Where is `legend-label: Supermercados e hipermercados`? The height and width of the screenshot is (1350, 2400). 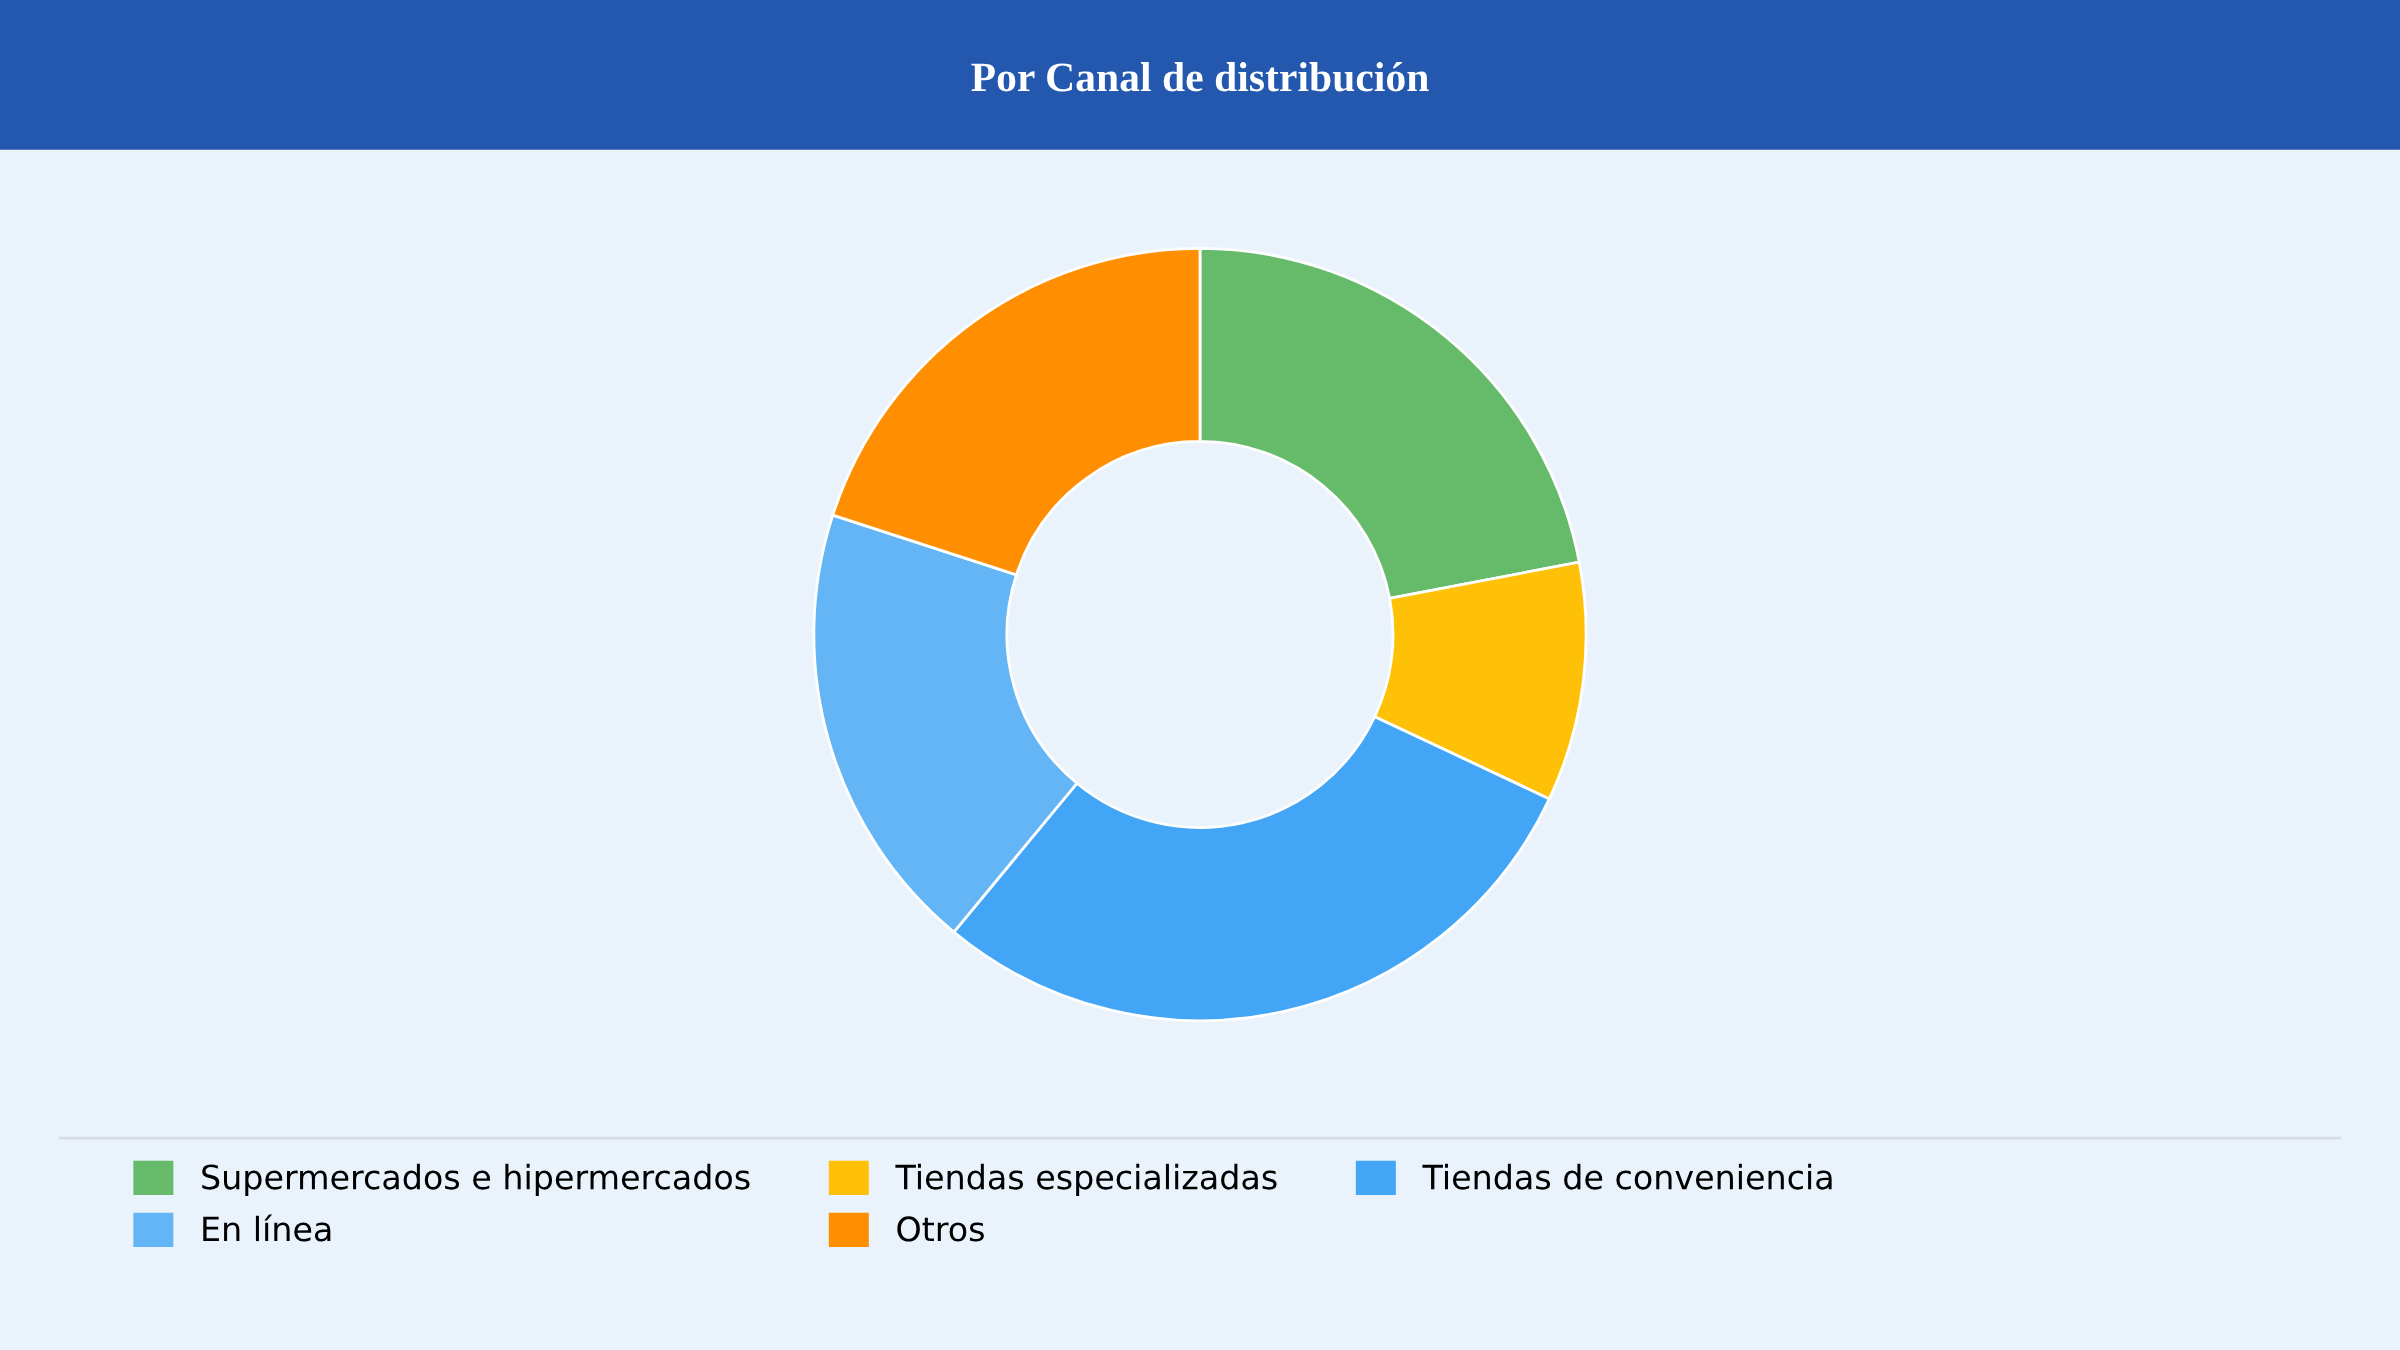
legend-label: Supermercados e hipermercados is located at coordinates (476, 1180).